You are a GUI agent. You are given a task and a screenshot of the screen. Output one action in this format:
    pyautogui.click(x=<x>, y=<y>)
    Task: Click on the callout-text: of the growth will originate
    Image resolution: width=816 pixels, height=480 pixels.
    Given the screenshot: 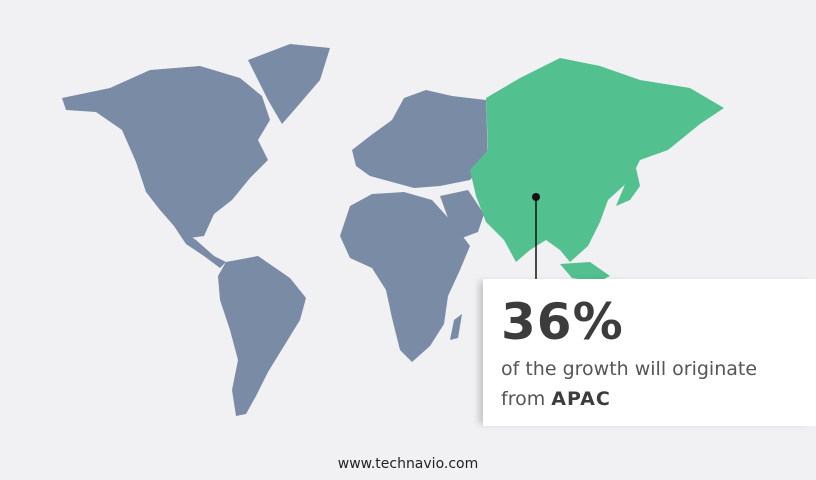 What is the action you would take?
    pyautogui.click(x=629, y=369)
    